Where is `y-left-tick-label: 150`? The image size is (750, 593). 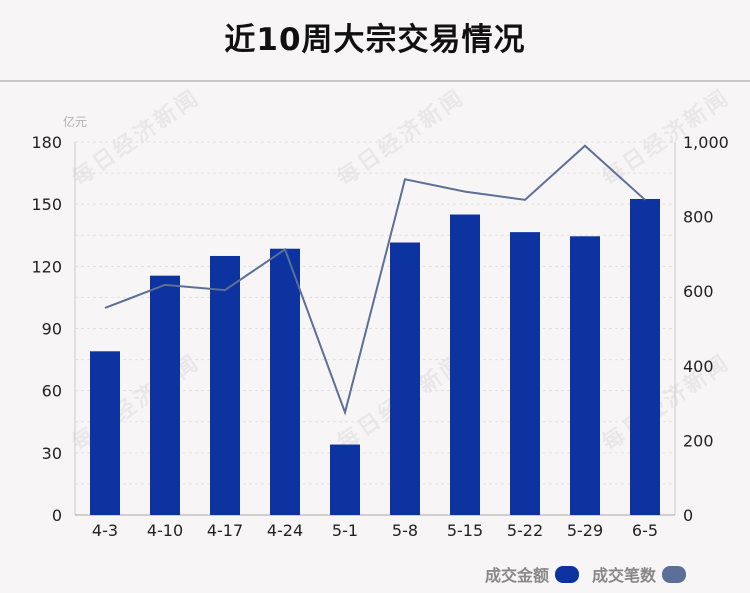 y-left-tick-label: 150 is located at coordinates (46, 204).